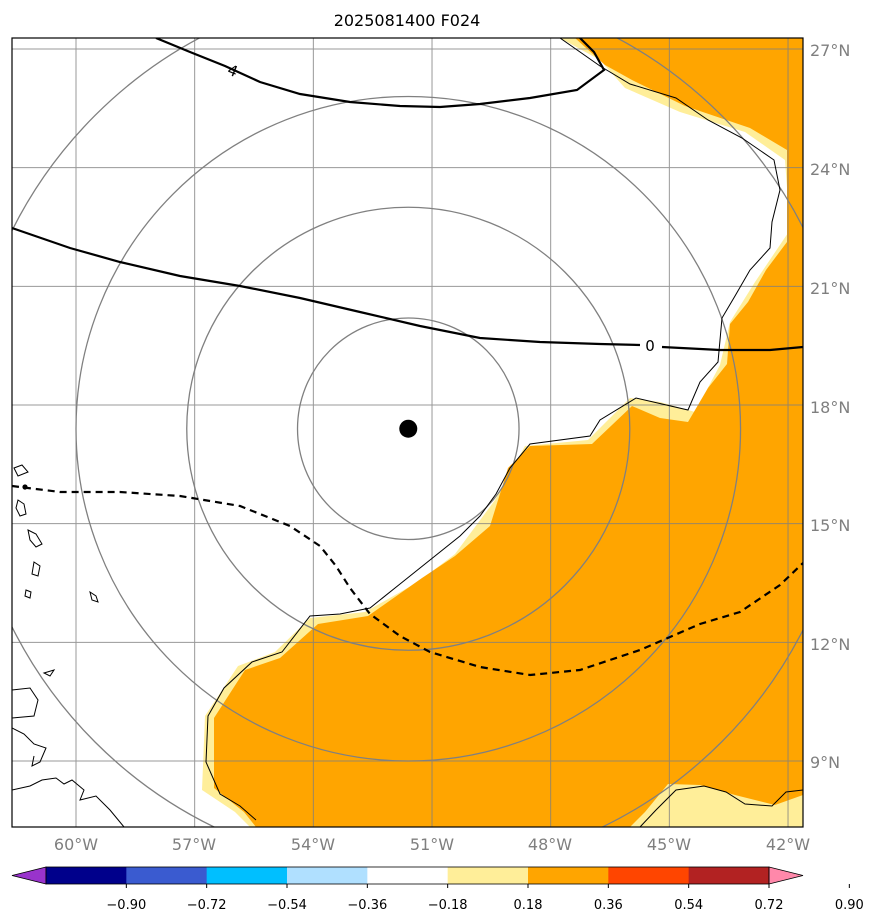  What do you see at coordinates (769, 905) in the screenshot?
I see `colorbar-tick-label: 0.72` at bounding box center [769, 905].